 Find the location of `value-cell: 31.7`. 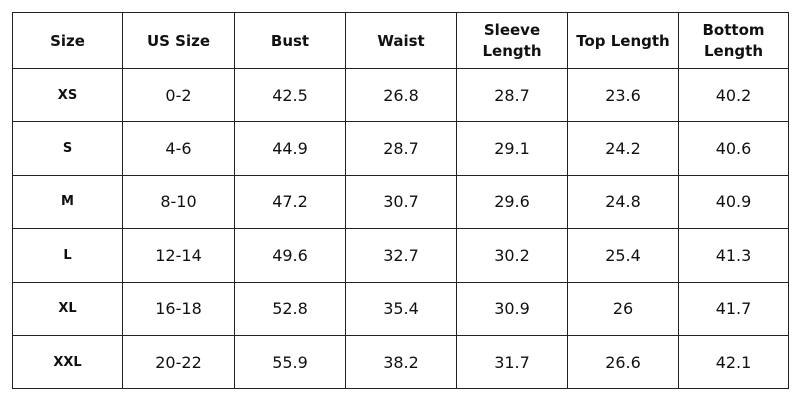

value-cell: 31.7 is located at coordinates (512, 362).